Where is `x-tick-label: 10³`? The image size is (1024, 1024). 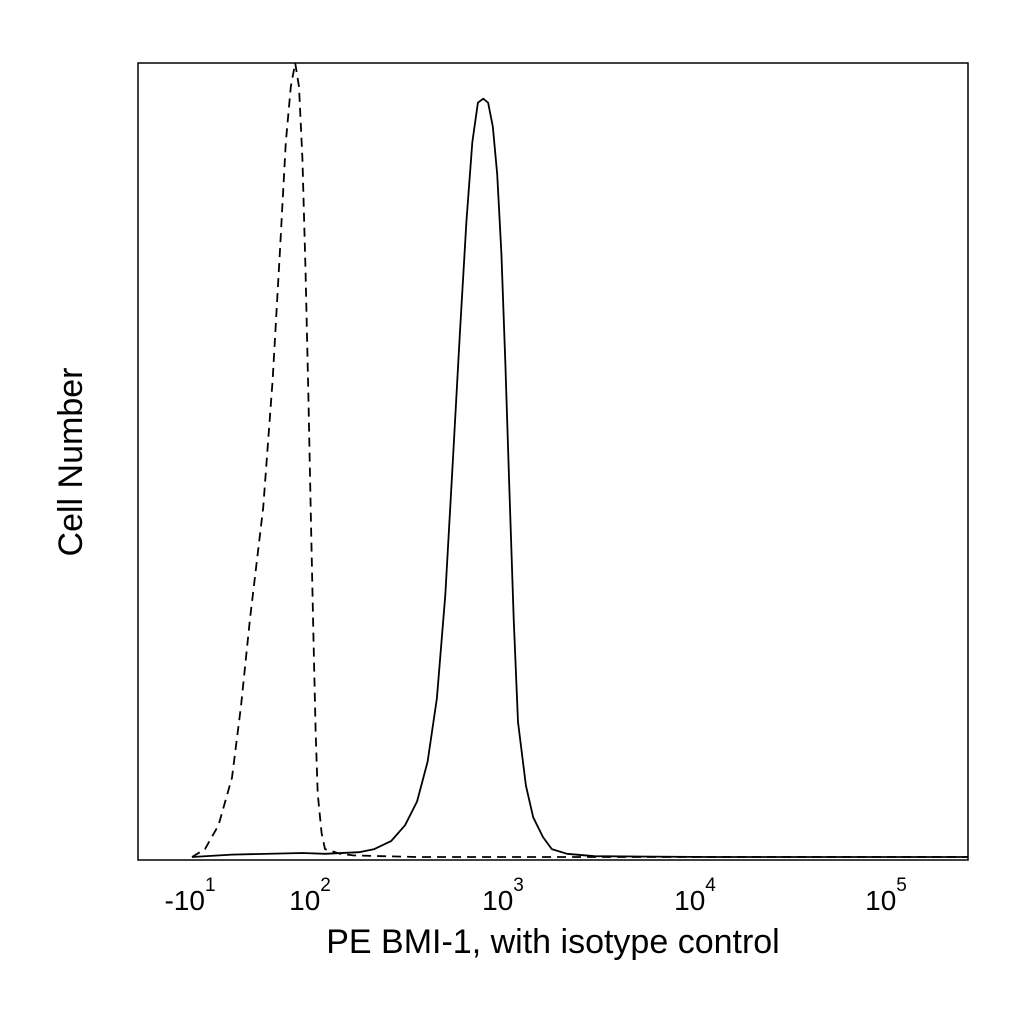 x-tick-label: 10³ is located at coordinates (503, 895).